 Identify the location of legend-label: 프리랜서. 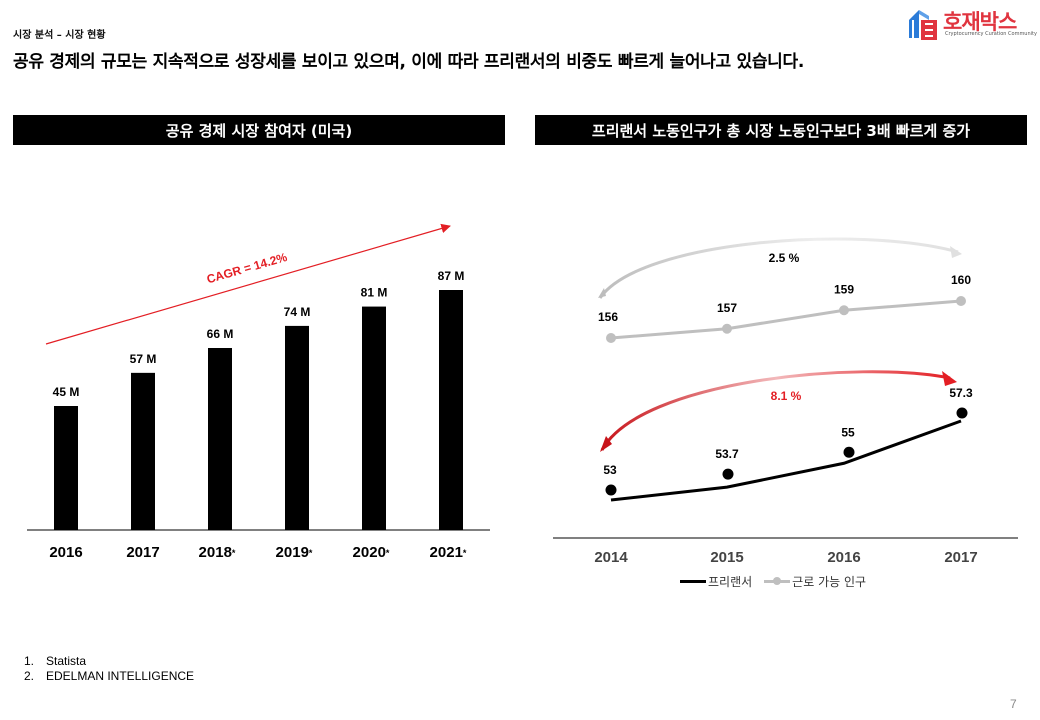
(730, 582).